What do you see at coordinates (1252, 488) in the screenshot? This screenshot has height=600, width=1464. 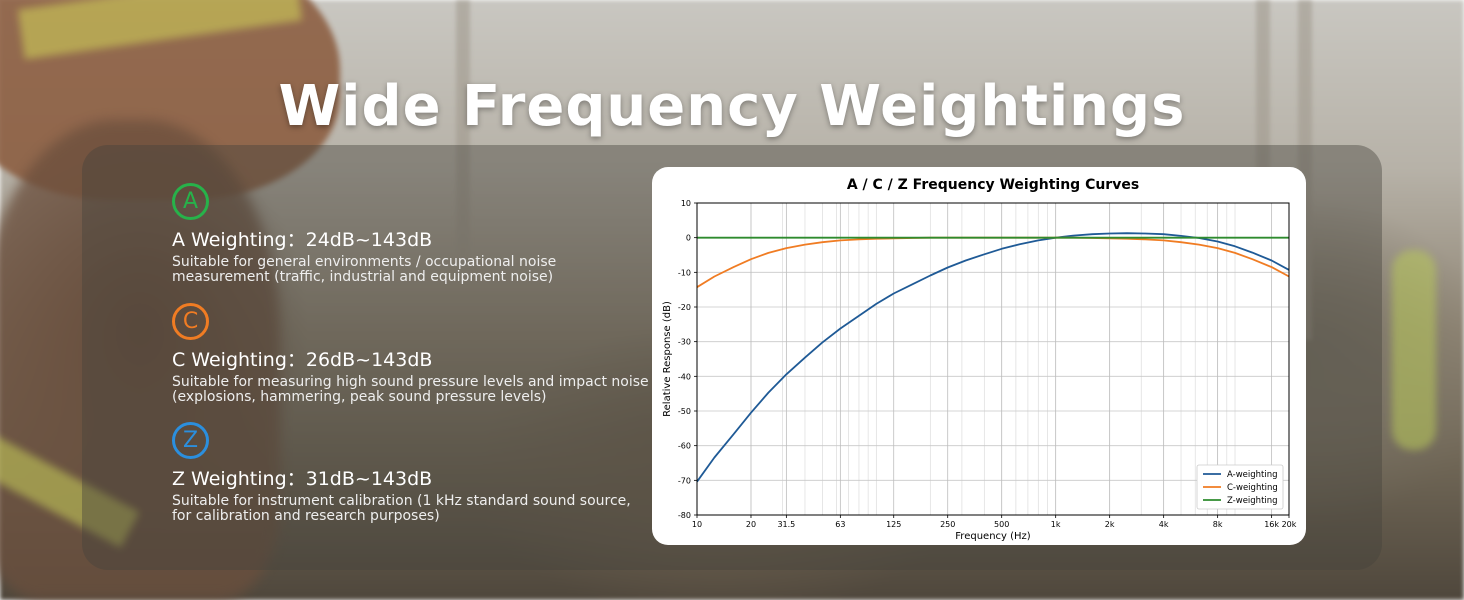 I see `legend-entry: C-weighting` at bounding box center [1252, 488].